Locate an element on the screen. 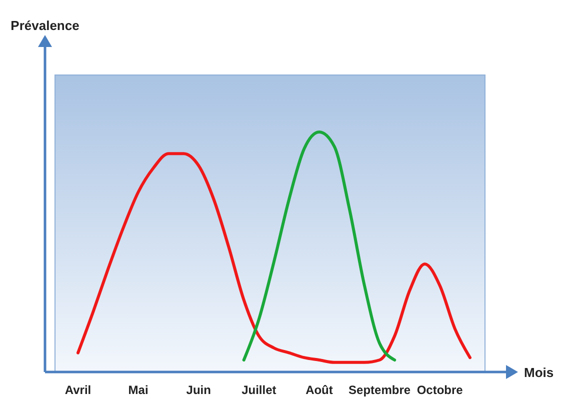  x-axis-title: Mois is located at coordinates (539, 372).